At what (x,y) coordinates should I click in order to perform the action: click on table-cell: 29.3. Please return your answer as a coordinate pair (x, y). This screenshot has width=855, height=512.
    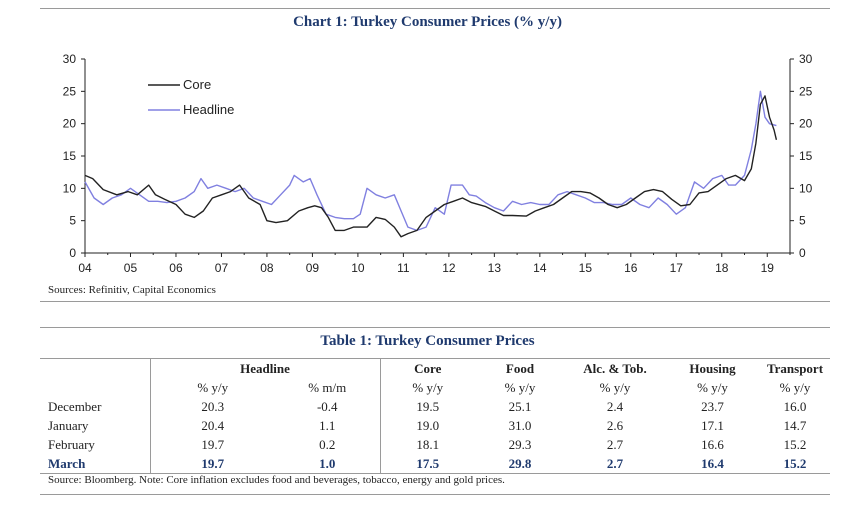
    Looking at the image, I should click on (520, 444).